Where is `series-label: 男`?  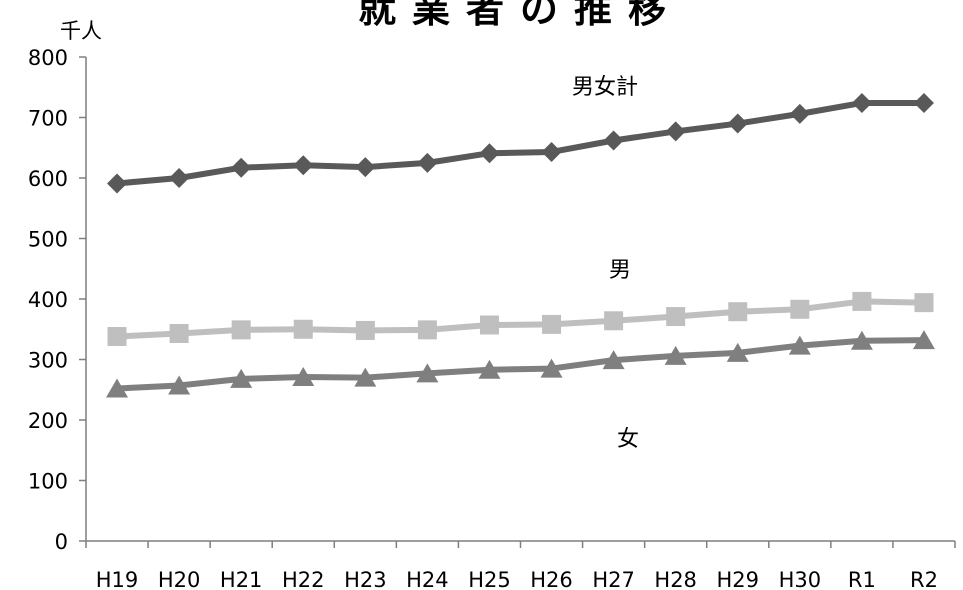 series-label: 男 is located at coordinates (620, 270).